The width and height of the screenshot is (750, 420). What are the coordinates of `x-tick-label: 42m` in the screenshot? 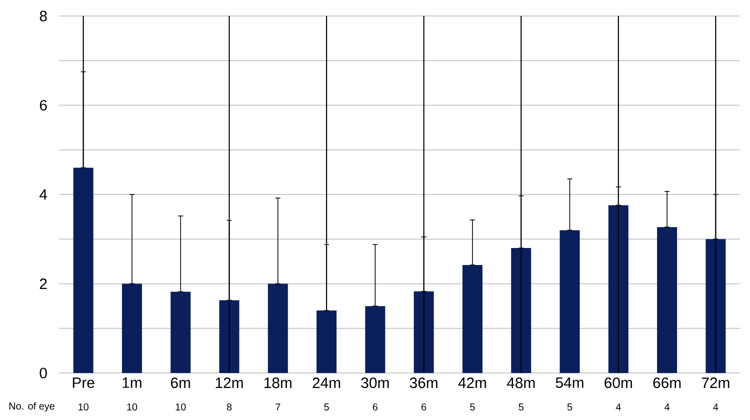 It's located at (472, 383).